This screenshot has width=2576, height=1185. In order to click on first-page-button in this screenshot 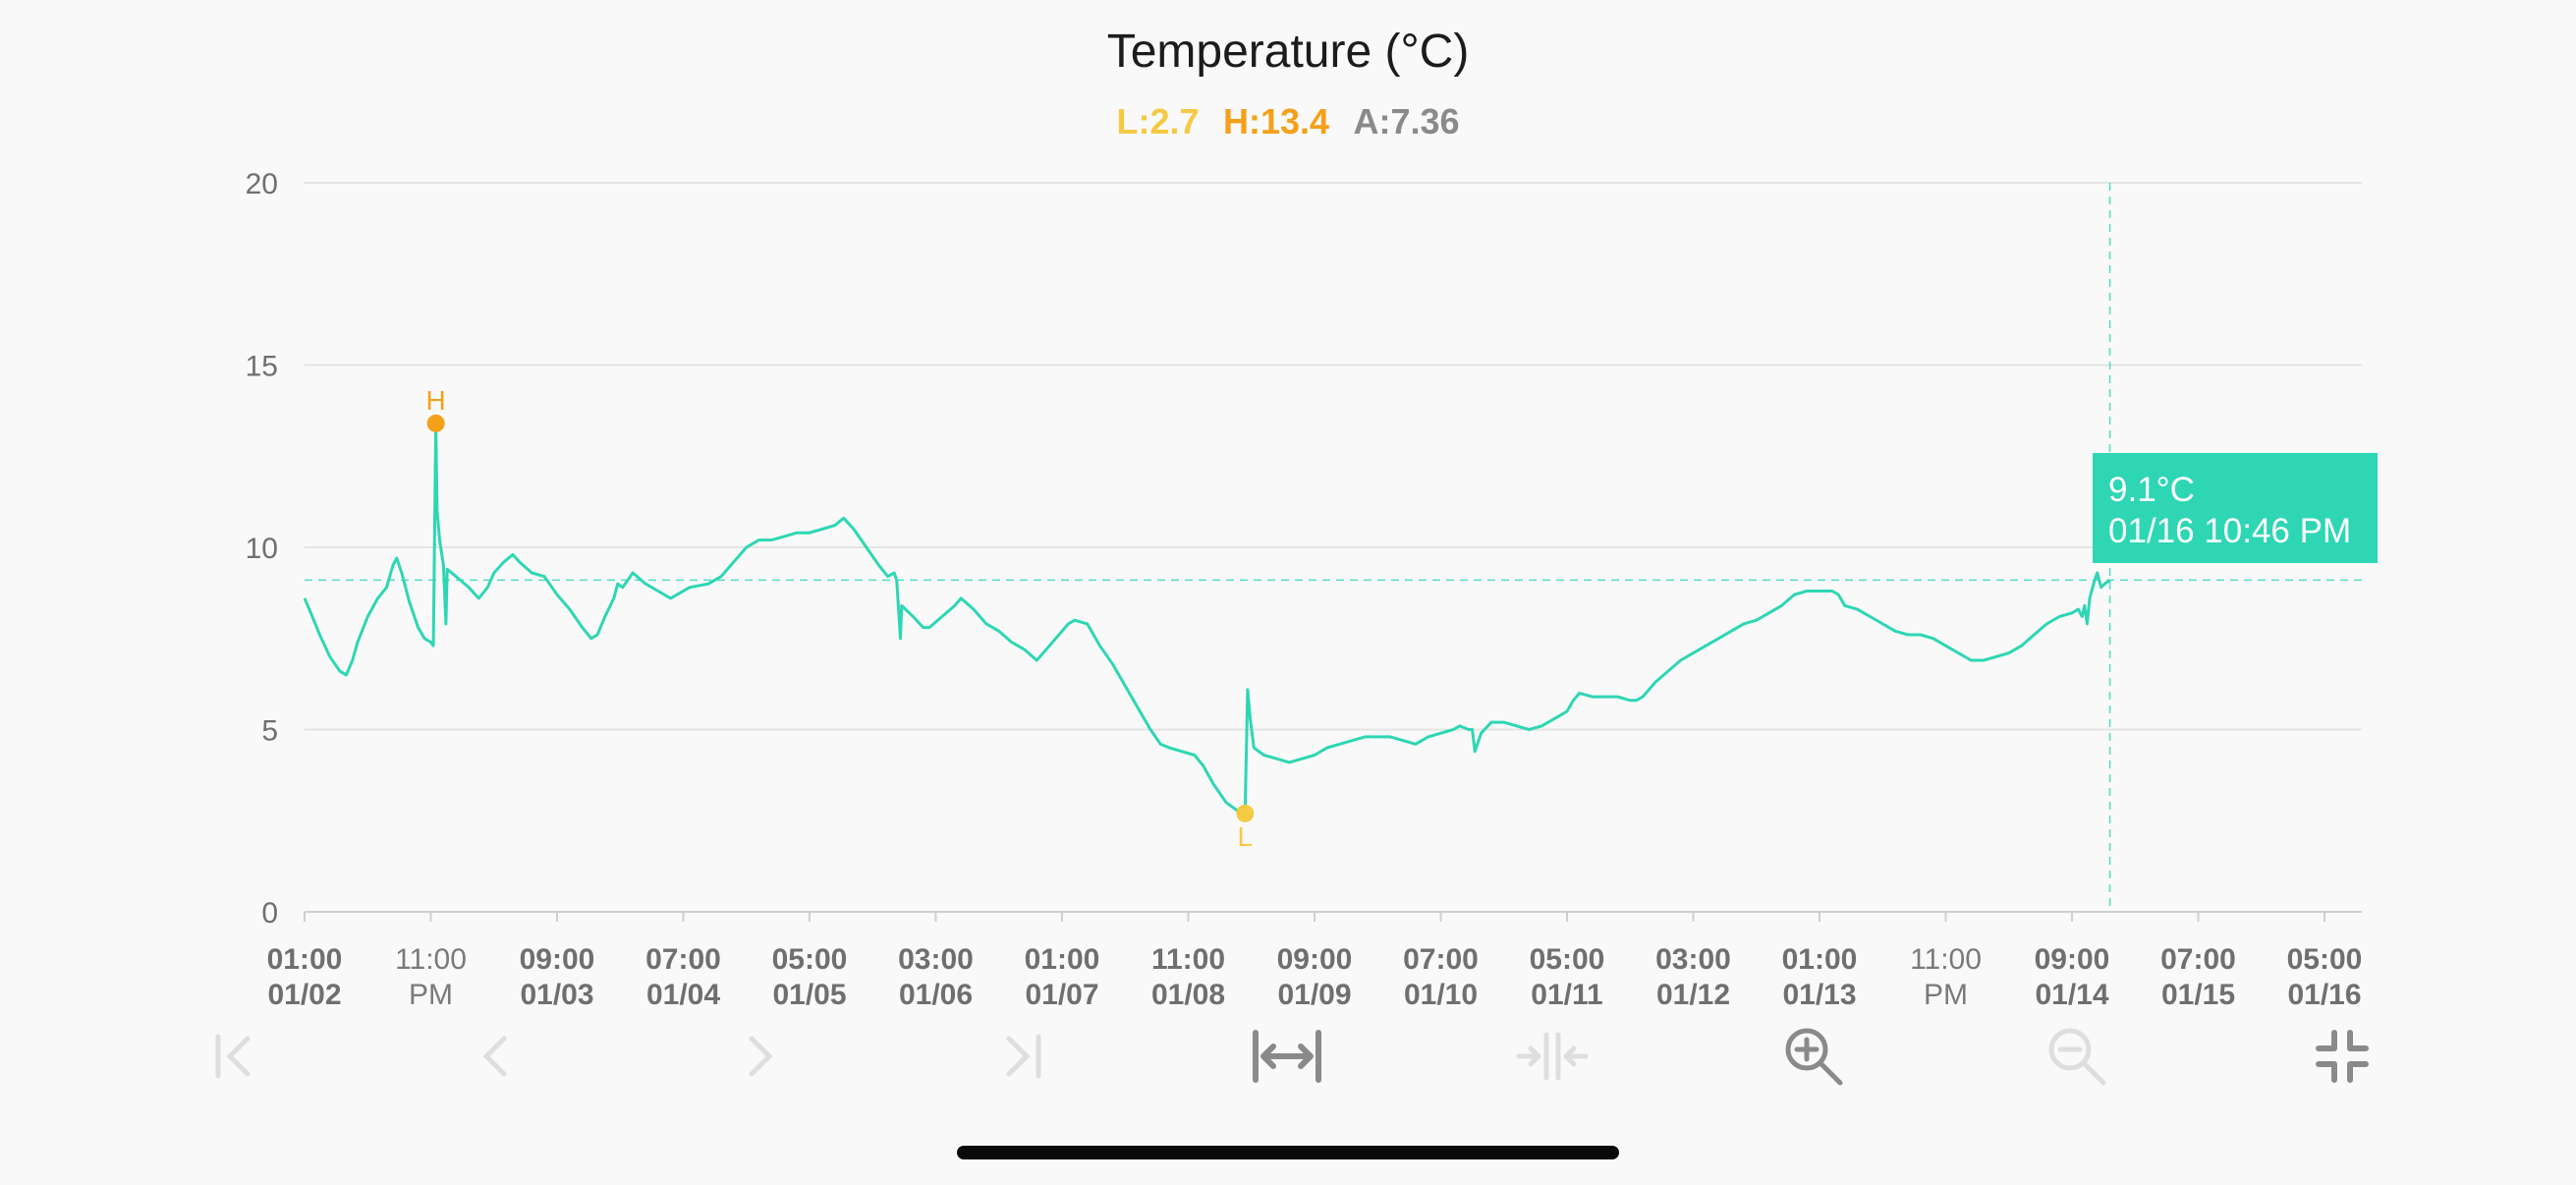, I will do `click(234, 1057)`.